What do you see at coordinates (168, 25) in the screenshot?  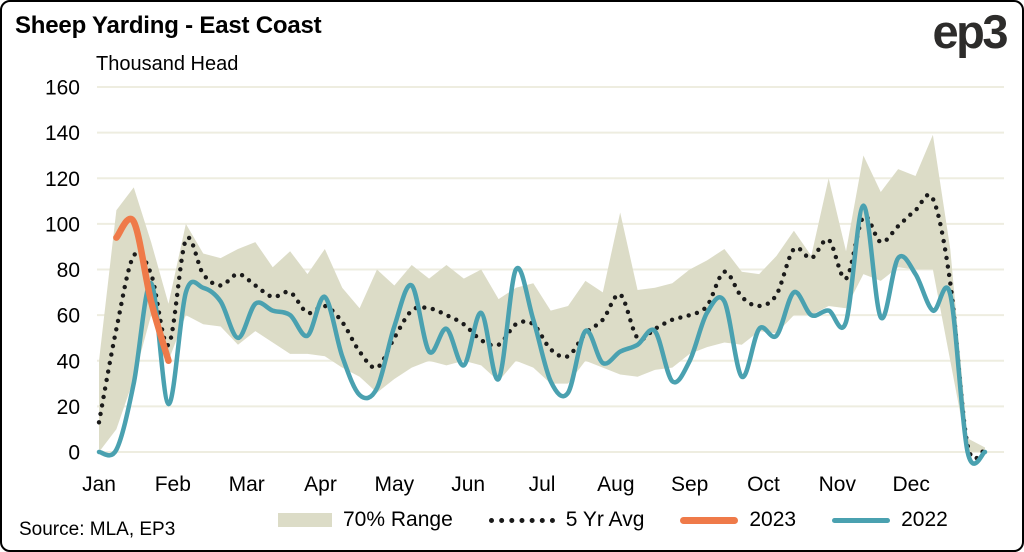 I see `page-title: Sheep Yarding - East Coast` at bounding box center [168, 25].